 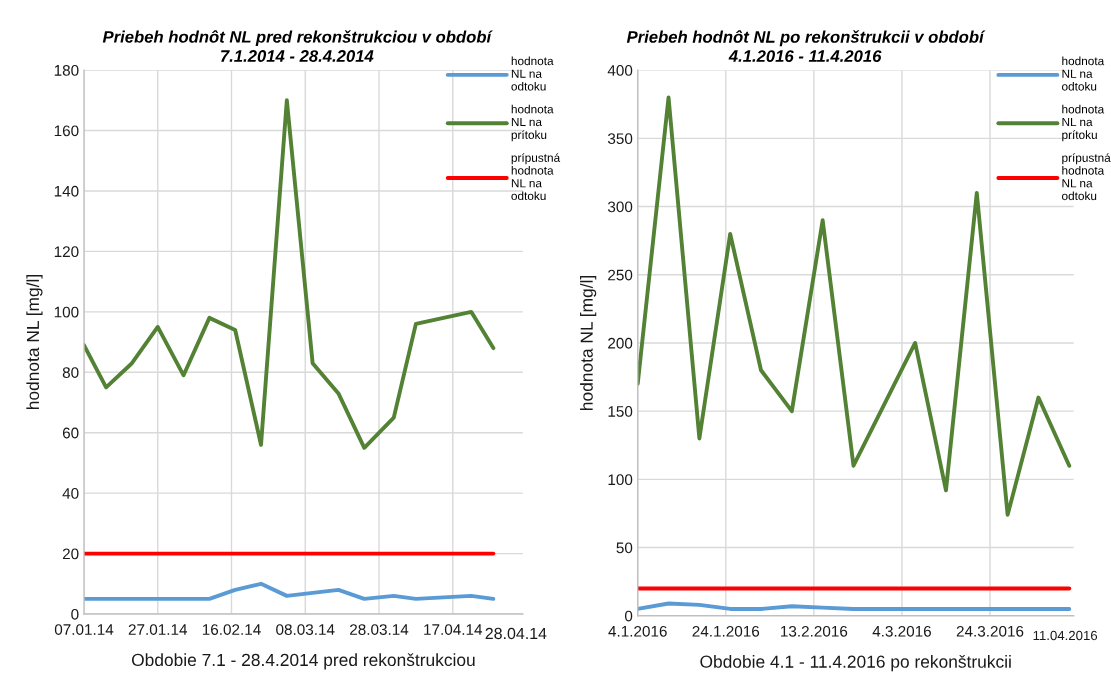 What do you see at coordinates (620, 207) in the screenshot?
I see `y-tick-label: 300` at bounding box center [620, 207].